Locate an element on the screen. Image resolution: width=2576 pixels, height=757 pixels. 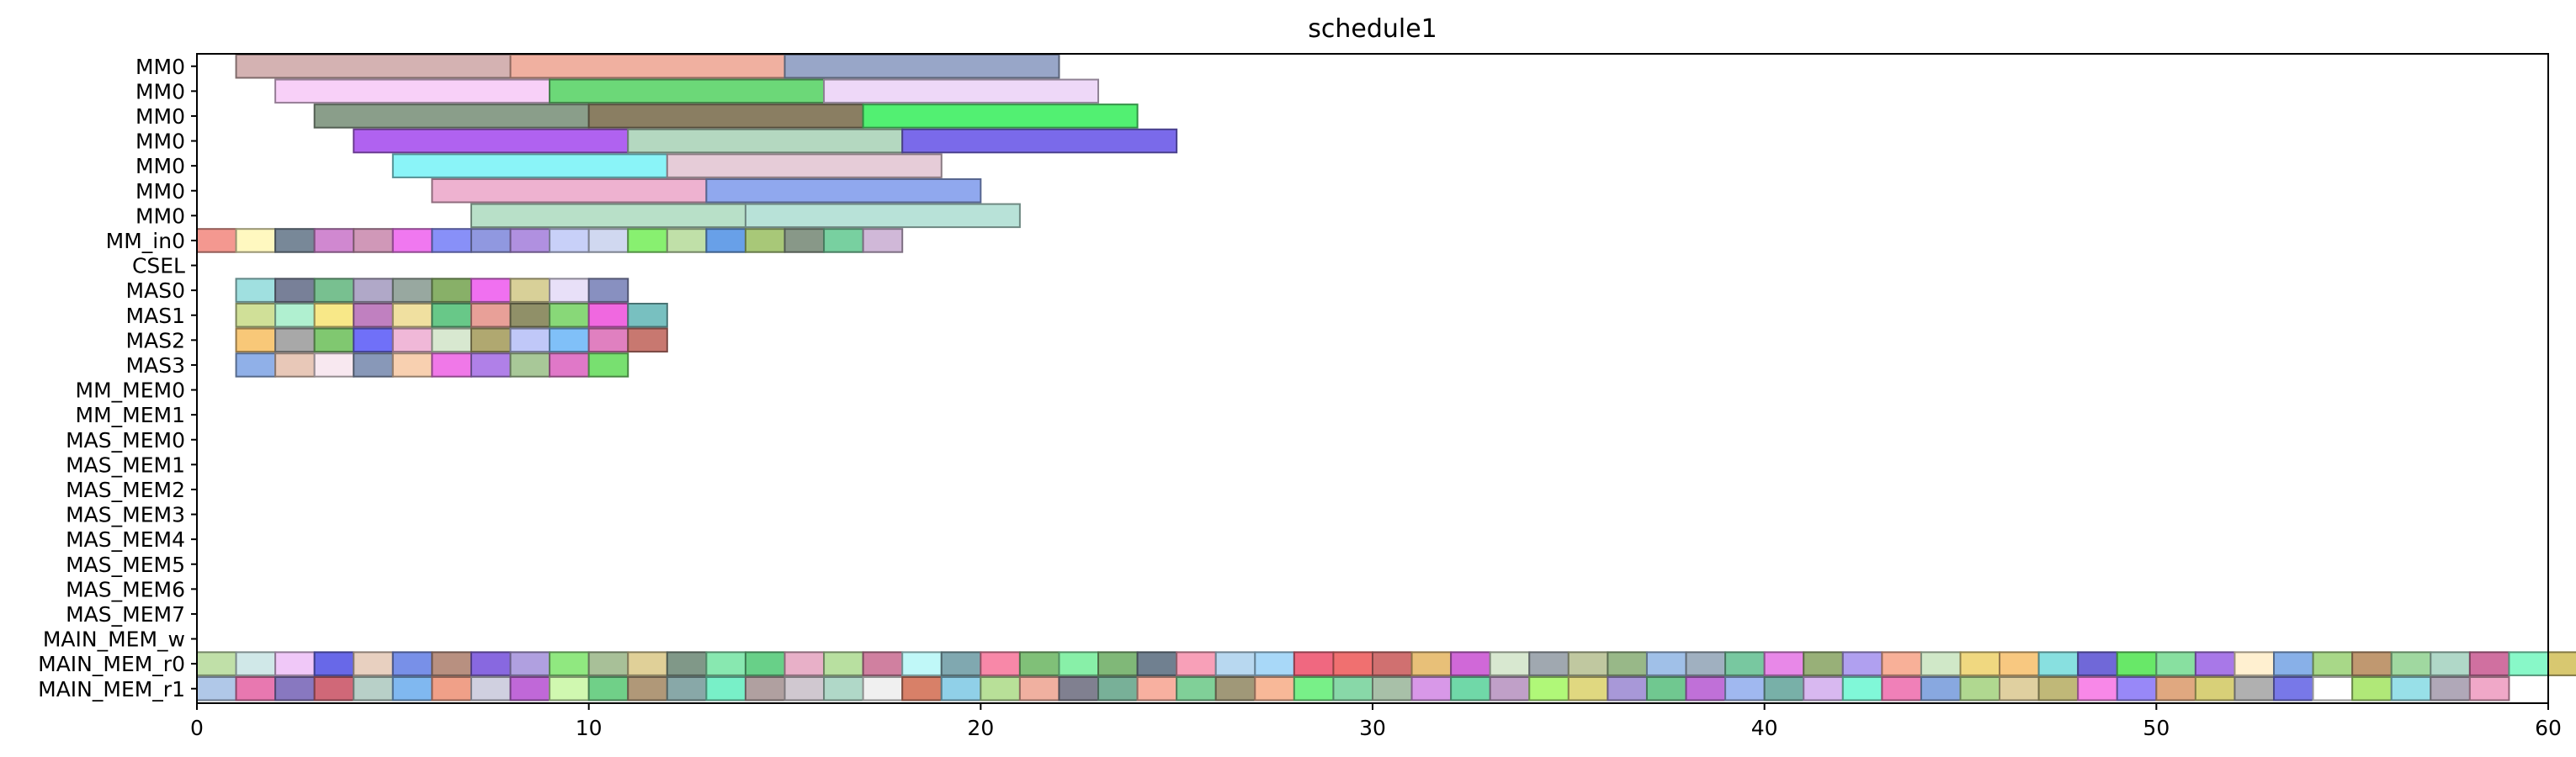
x-tick-label: 20 is located at coordinates (981, 728).